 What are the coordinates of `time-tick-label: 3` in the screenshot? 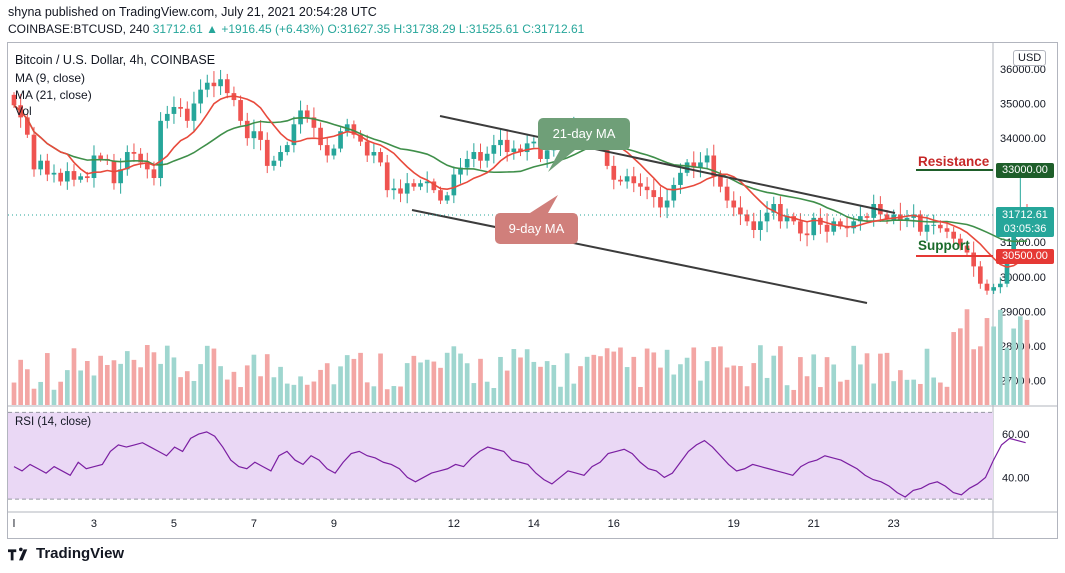 It's located at (94, 524).